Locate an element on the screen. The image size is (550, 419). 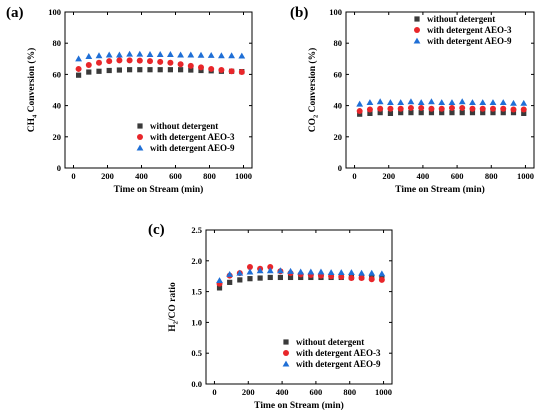
y-axis-title: CH4 Conversion (%) is located at coordinates (32, 90).